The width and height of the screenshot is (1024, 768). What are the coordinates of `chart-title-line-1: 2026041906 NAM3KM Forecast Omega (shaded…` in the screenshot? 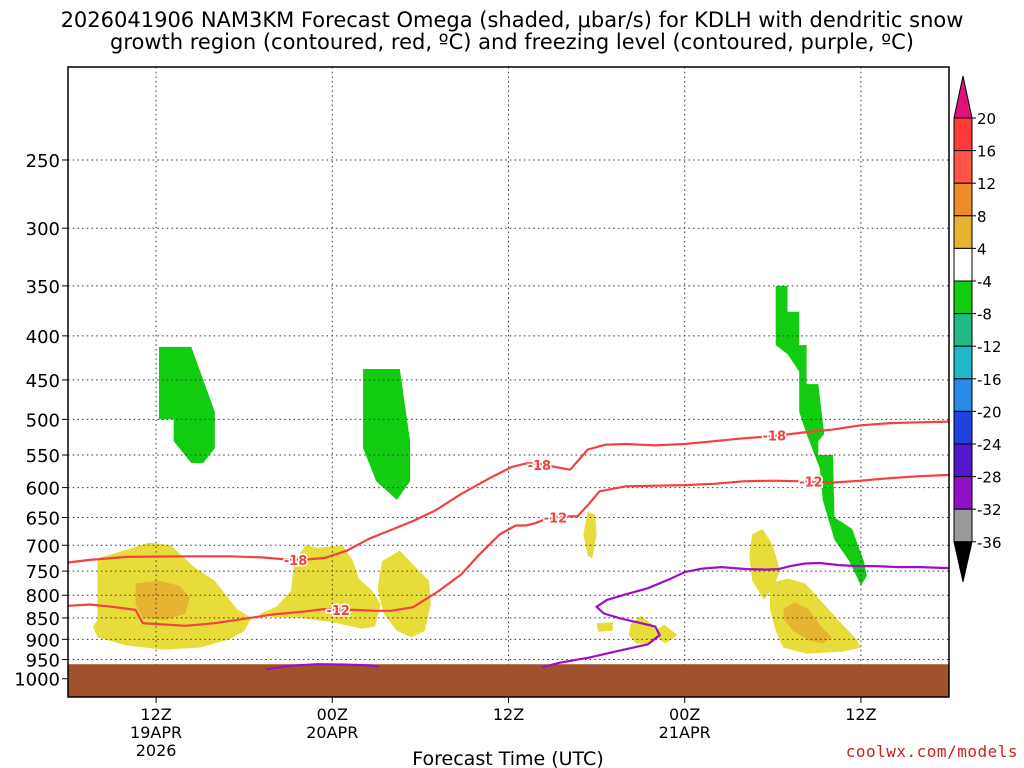 It's located at (512, 20).